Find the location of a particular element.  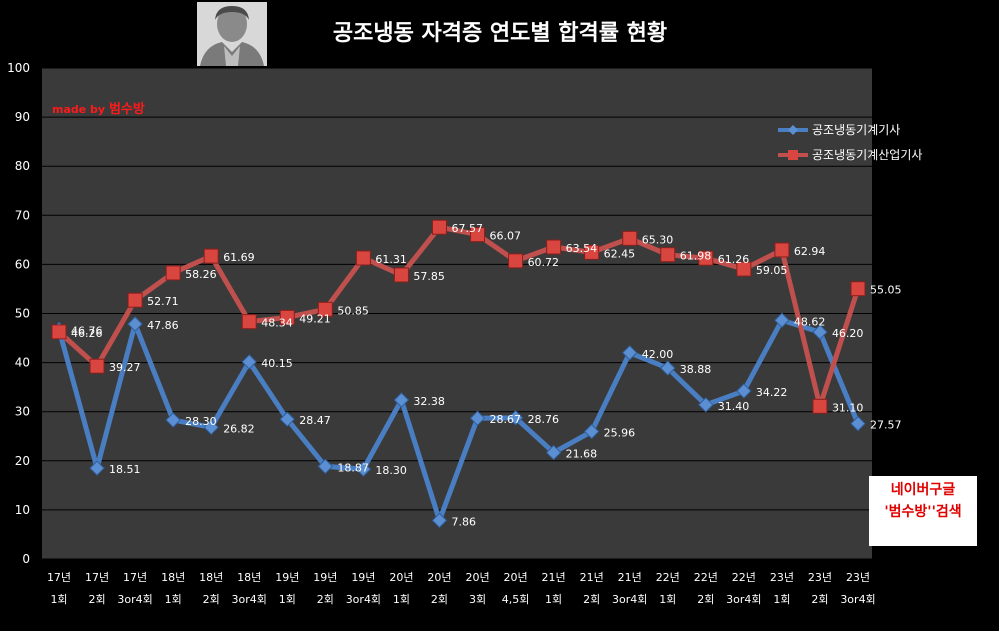

series-2-data-label: 61.31 is located at coordinates (391, 259).